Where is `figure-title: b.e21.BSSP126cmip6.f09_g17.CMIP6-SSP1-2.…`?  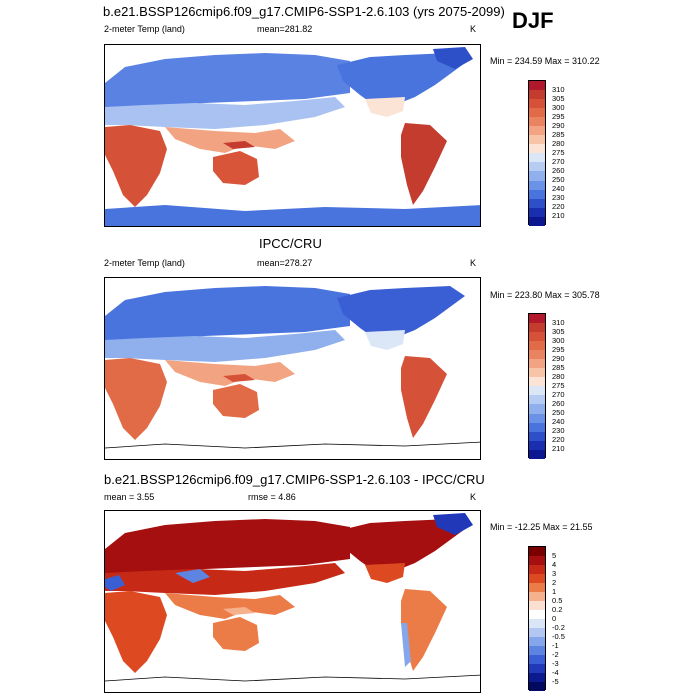 figure-title: b.e21.BSSP126cmip6.f09_g17.CMIP6-SSP1-2.… is located at coordinates (304, 11).